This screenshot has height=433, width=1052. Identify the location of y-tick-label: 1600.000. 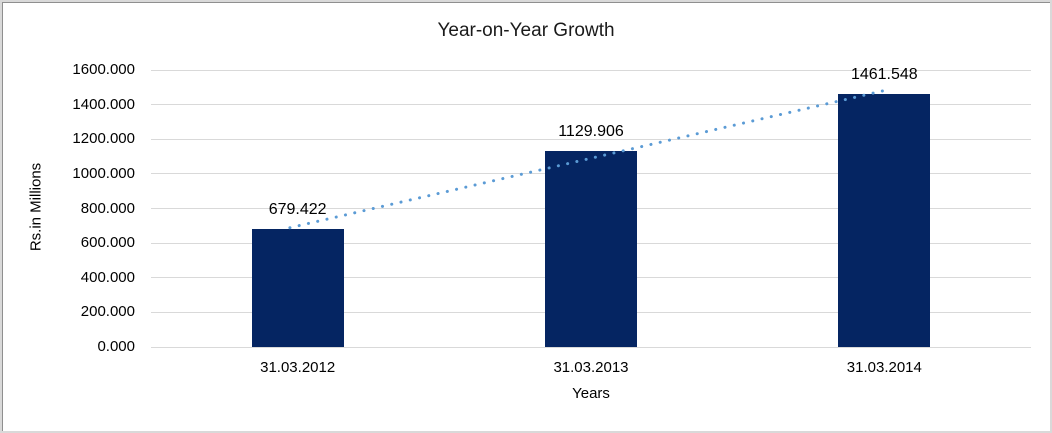
(103, 69).